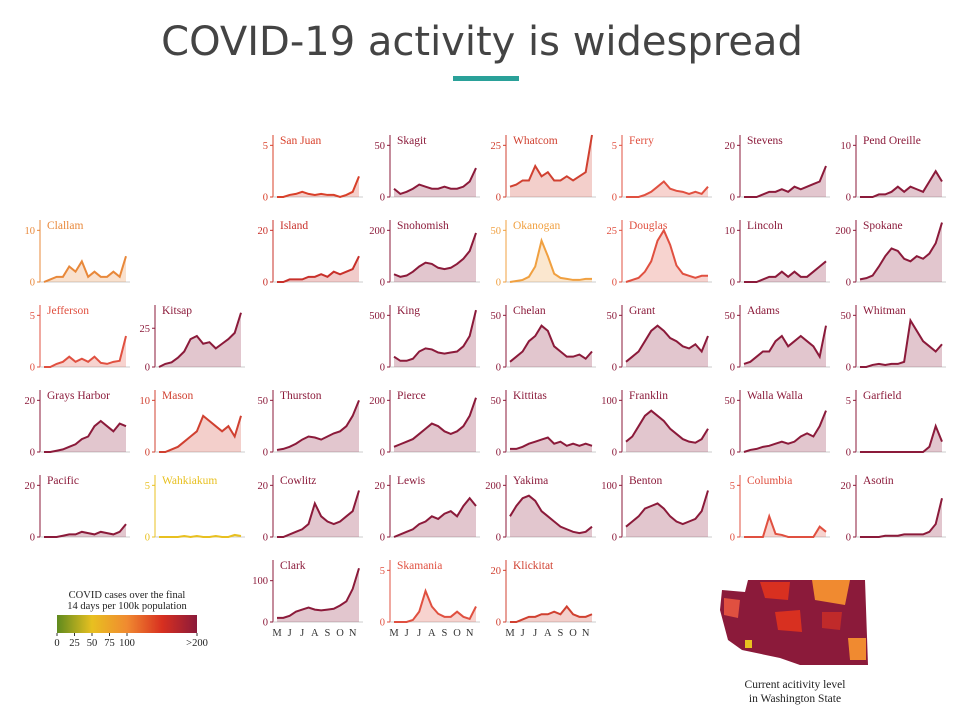 The width and height of the screenshot is (964, 715). What do you see at coordinates (896, 424) in the screenshot?
I see `small-multiple: 0 5 Garfield` at bounding box center [896, 424].